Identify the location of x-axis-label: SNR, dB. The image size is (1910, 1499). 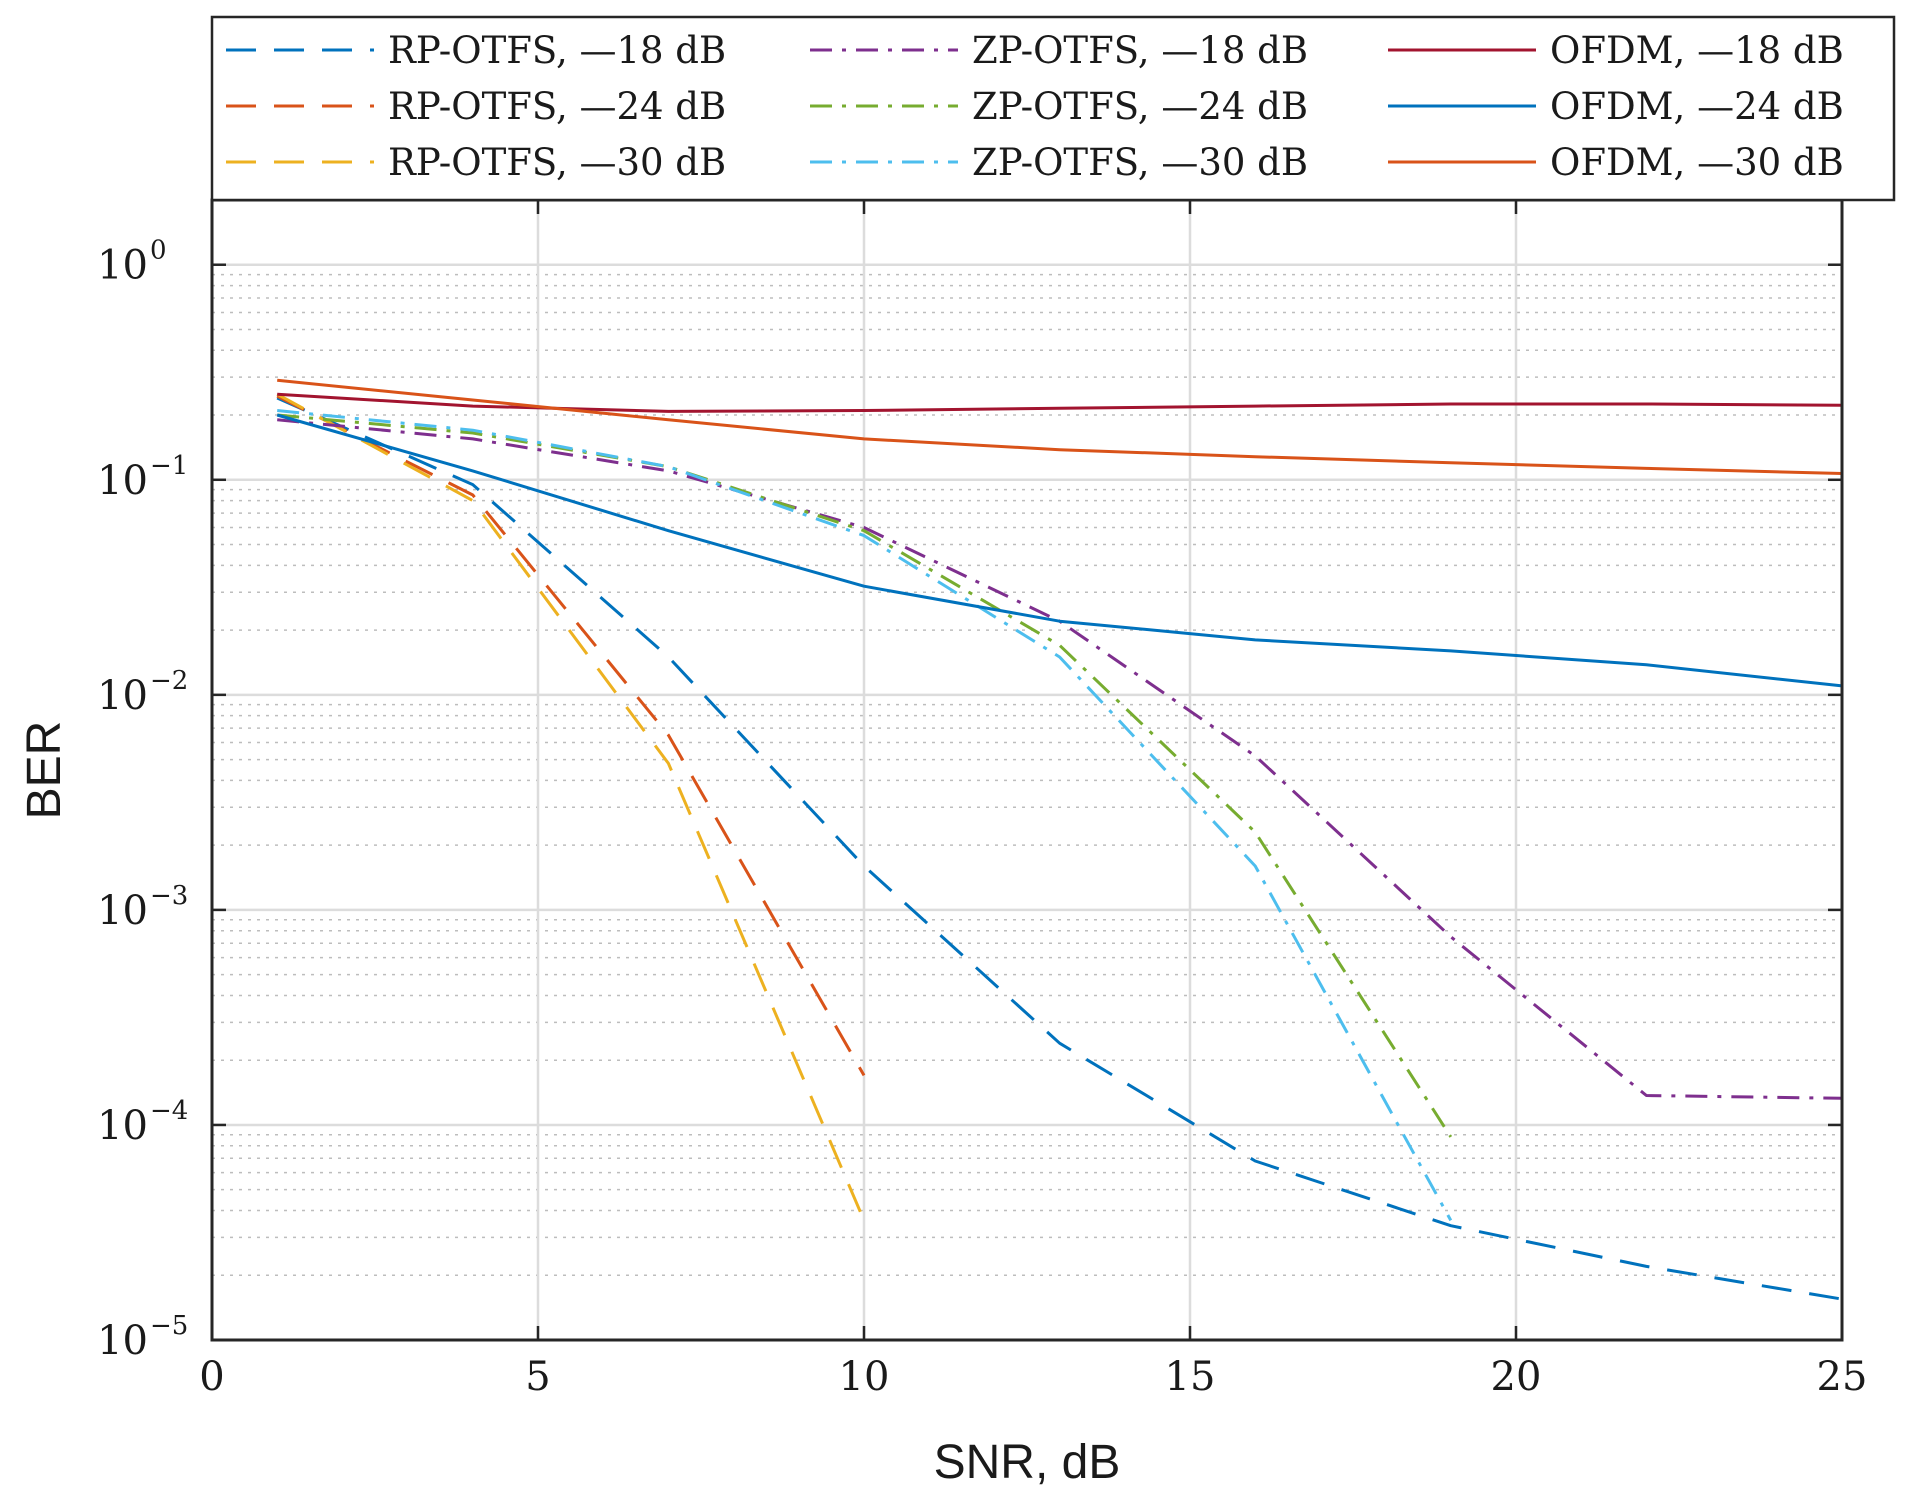
(1027, 1462).